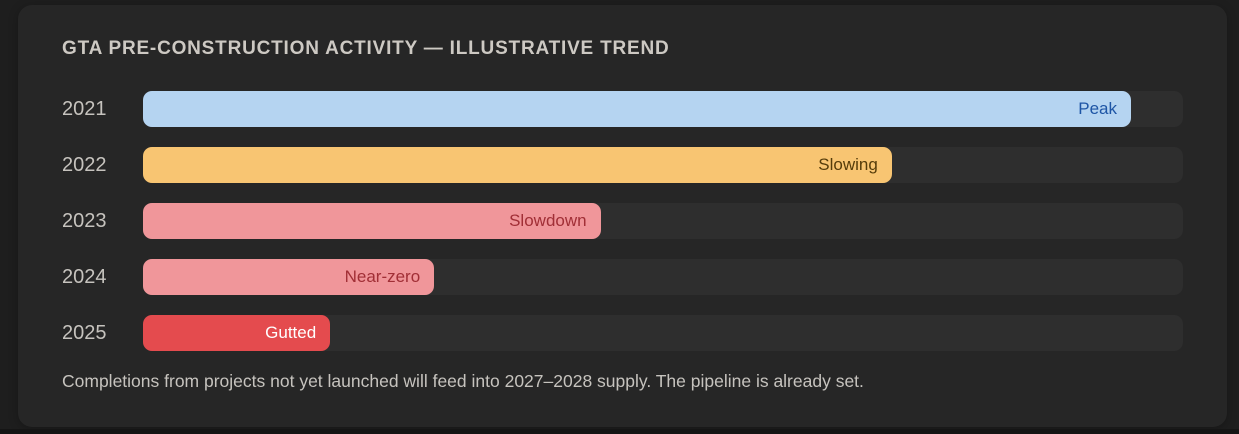  I want to click on bar-label: Slowdown, so click(548, 220).